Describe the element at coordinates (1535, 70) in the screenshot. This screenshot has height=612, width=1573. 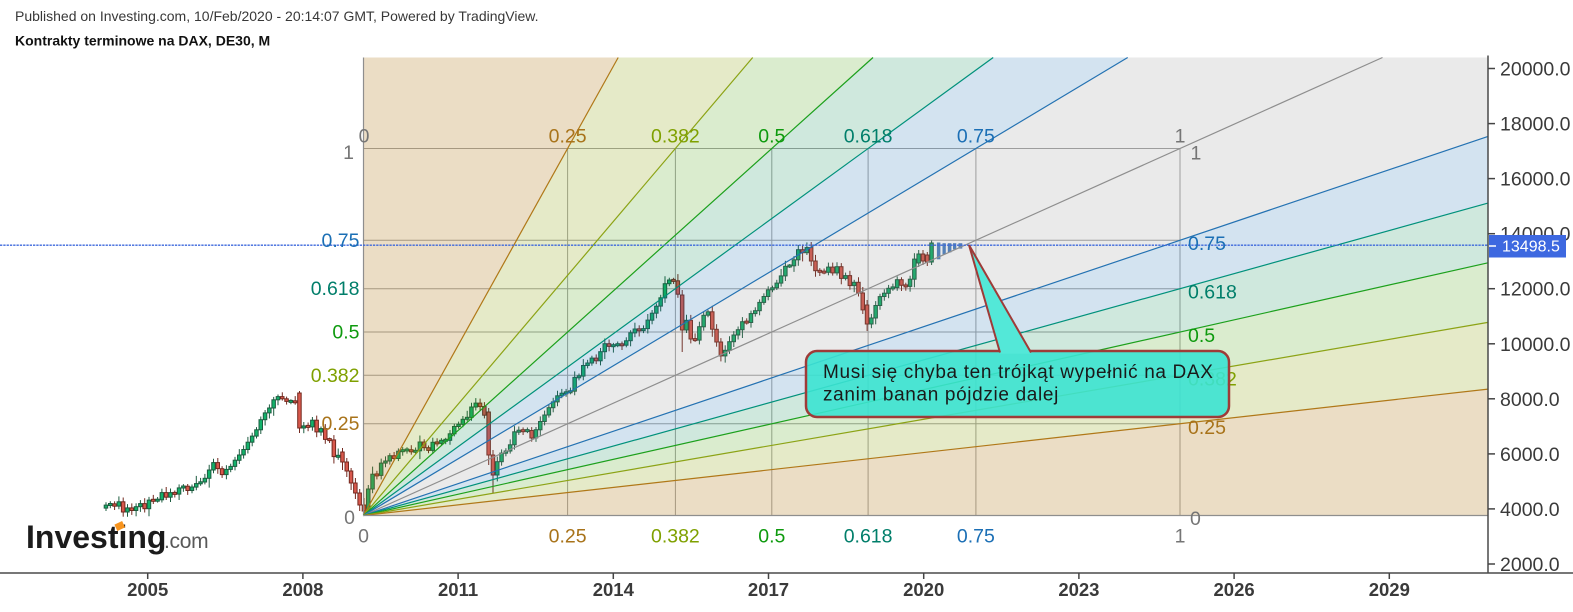
I see `svg-text: 20000.0` at that location.